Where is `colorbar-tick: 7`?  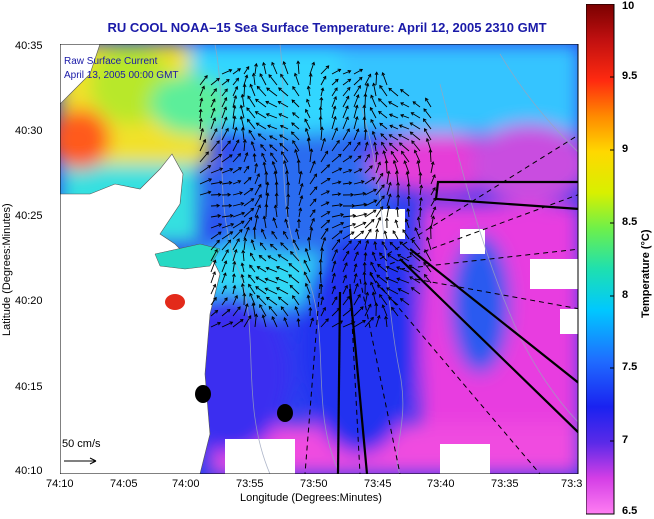
colorbar-tick: 7 is located at coordinates (625, 440).